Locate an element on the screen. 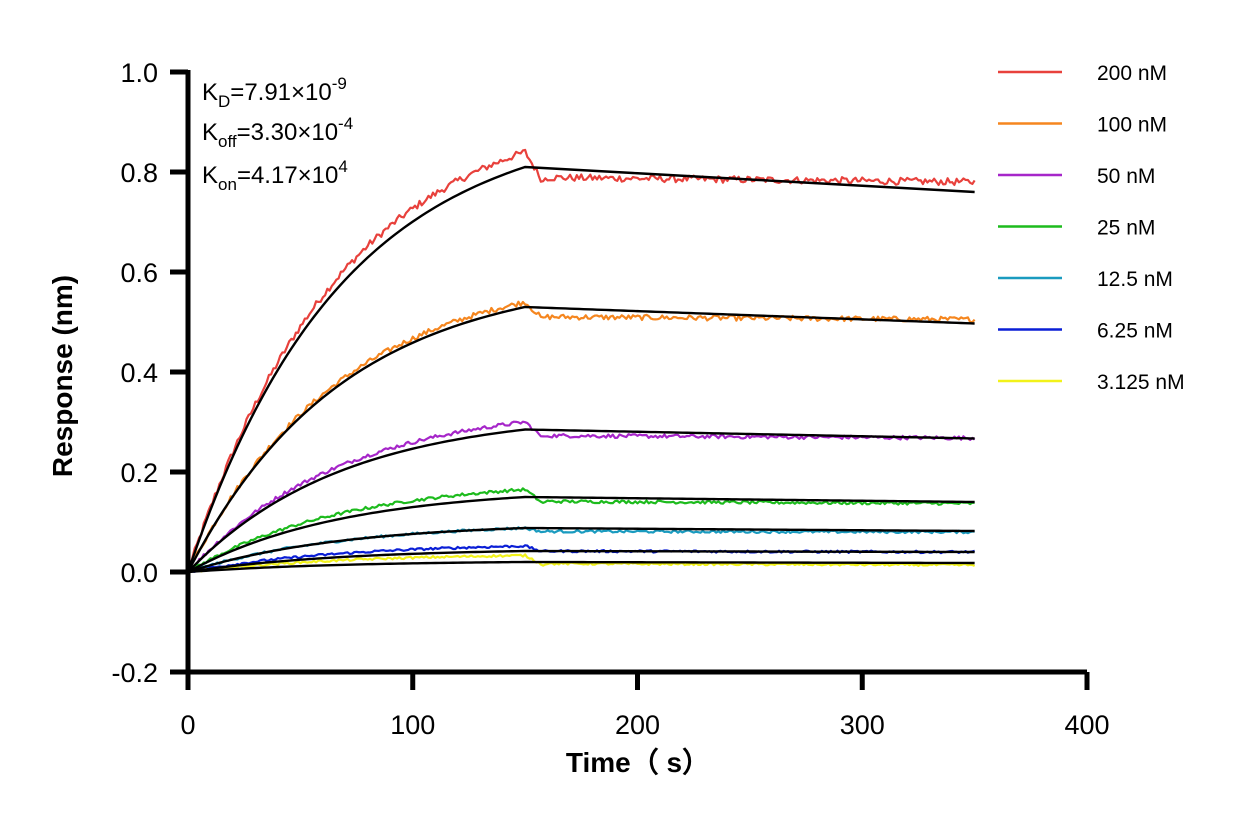 The height and width of the screenshot is (825, 1244). legend-label: 3.125 nM is located at coordinates (1141, 382).